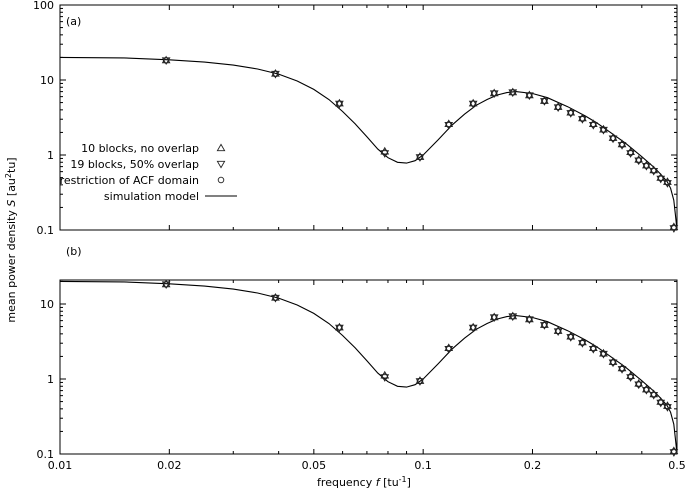  What do you see at coordinates (74, 251) in the screenshot?
I see `panel-b-label: (b)` at bounding box center [74, 251].